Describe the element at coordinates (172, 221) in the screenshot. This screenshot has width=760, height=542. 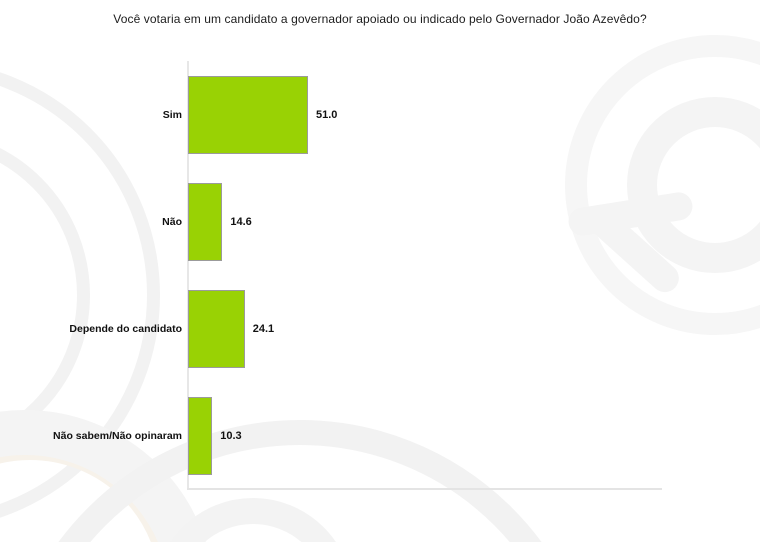
I see `category-label: Não` at that location.